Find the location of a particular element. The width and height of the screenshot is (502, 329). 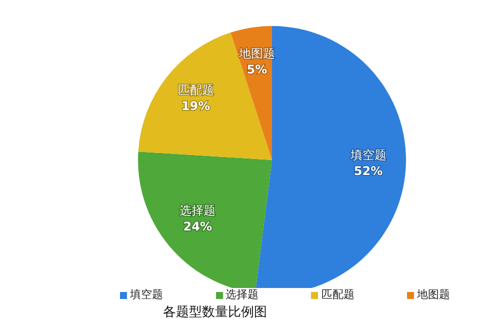

data-label: 52% is located at coordinates (368, 171).